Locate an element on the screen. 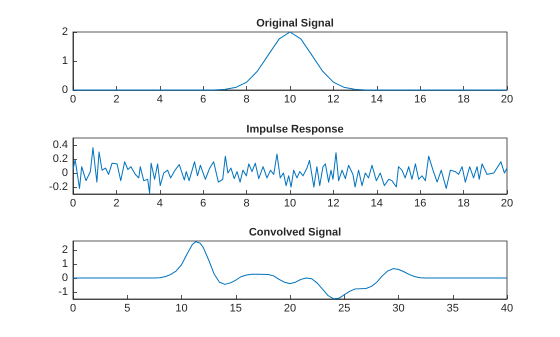 The image size is (560, 337). y-tick-label: 0.4 is located at coordinates (60, 145).